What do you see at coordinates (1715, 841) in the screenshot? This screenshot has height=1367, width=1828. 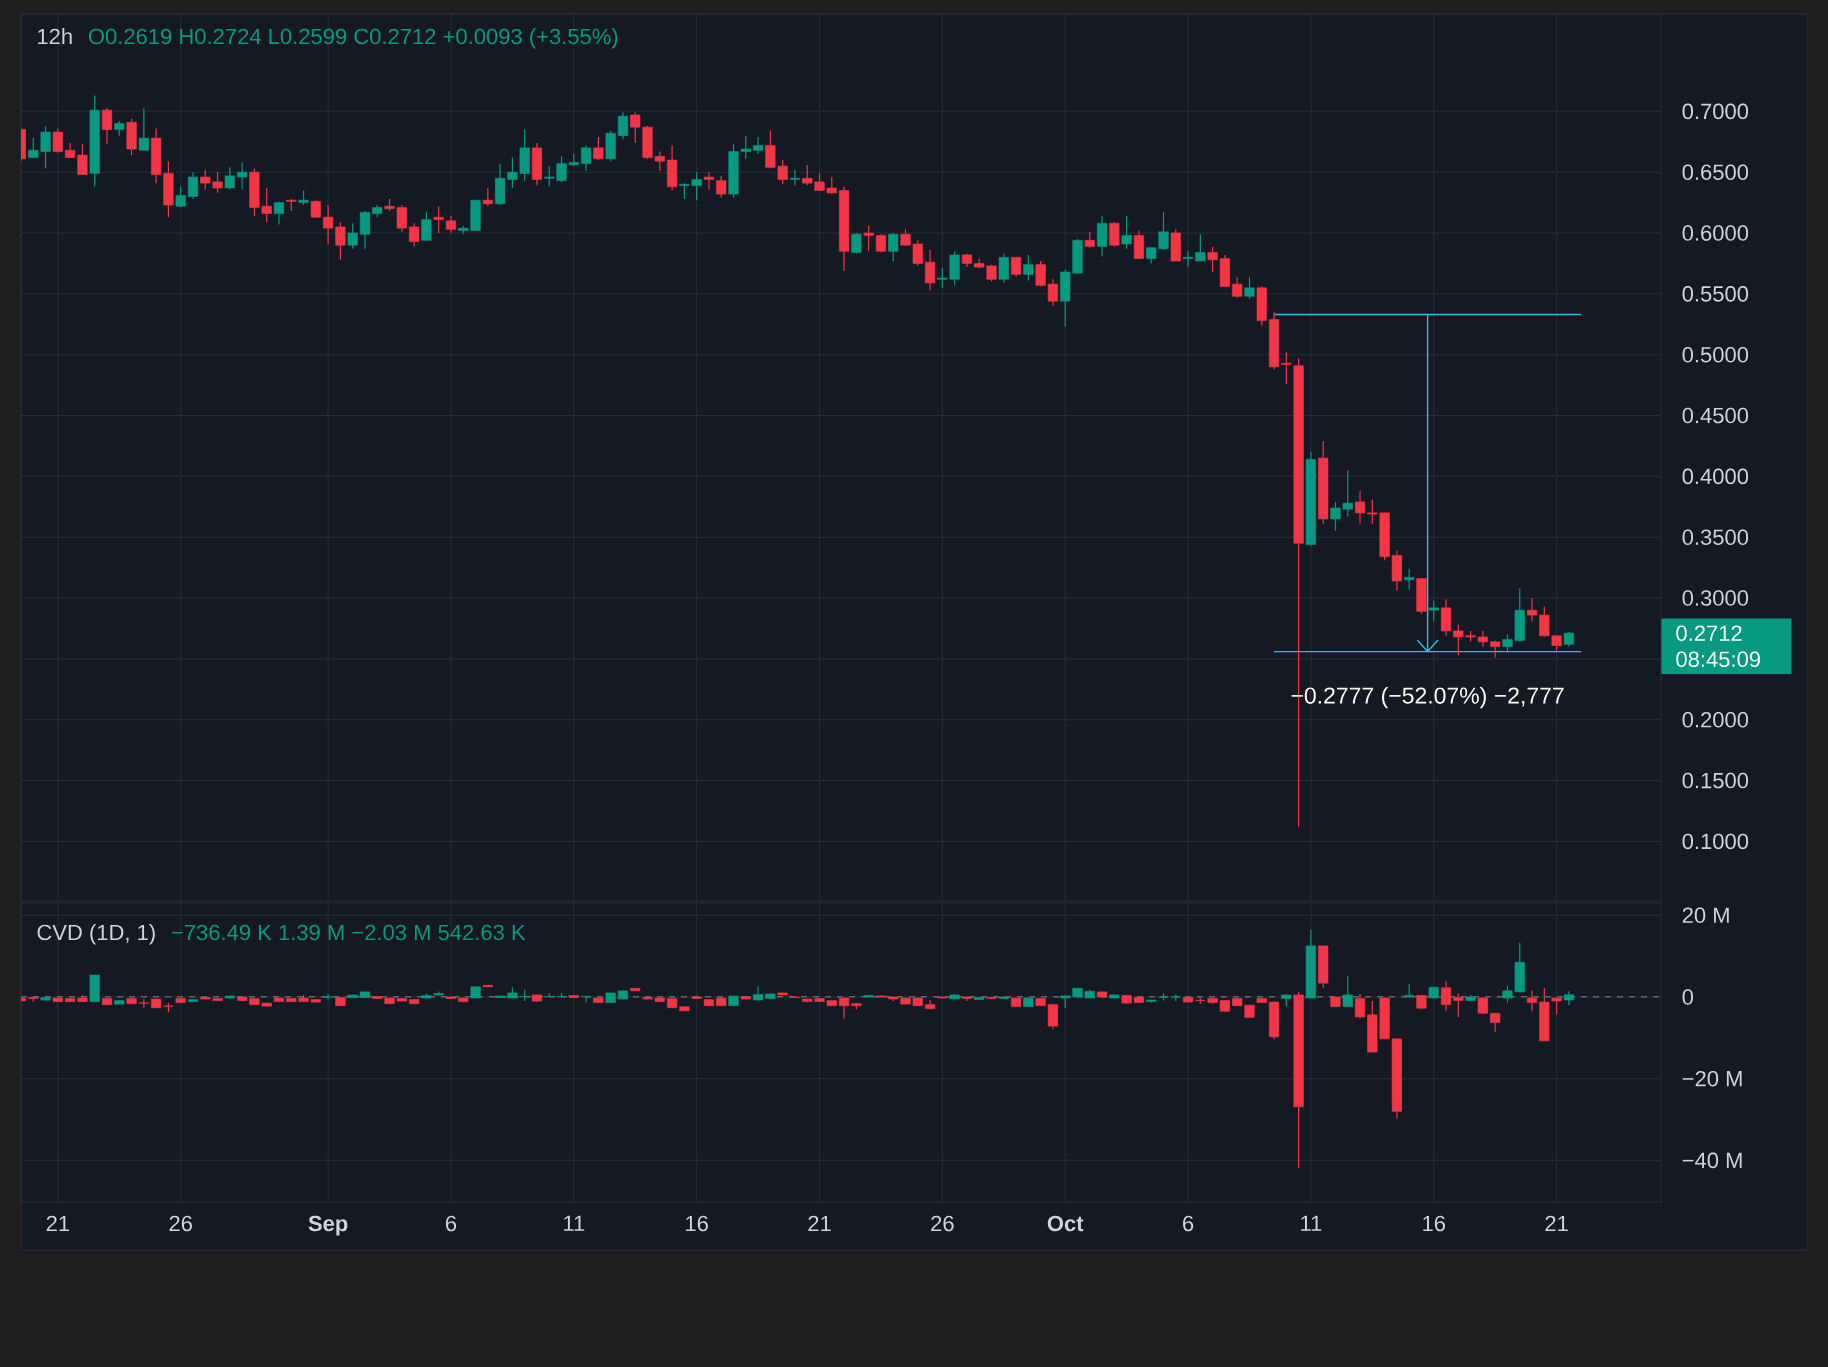 I see `y-tick-label: 0.1000` at bounding box center [1715, 841].